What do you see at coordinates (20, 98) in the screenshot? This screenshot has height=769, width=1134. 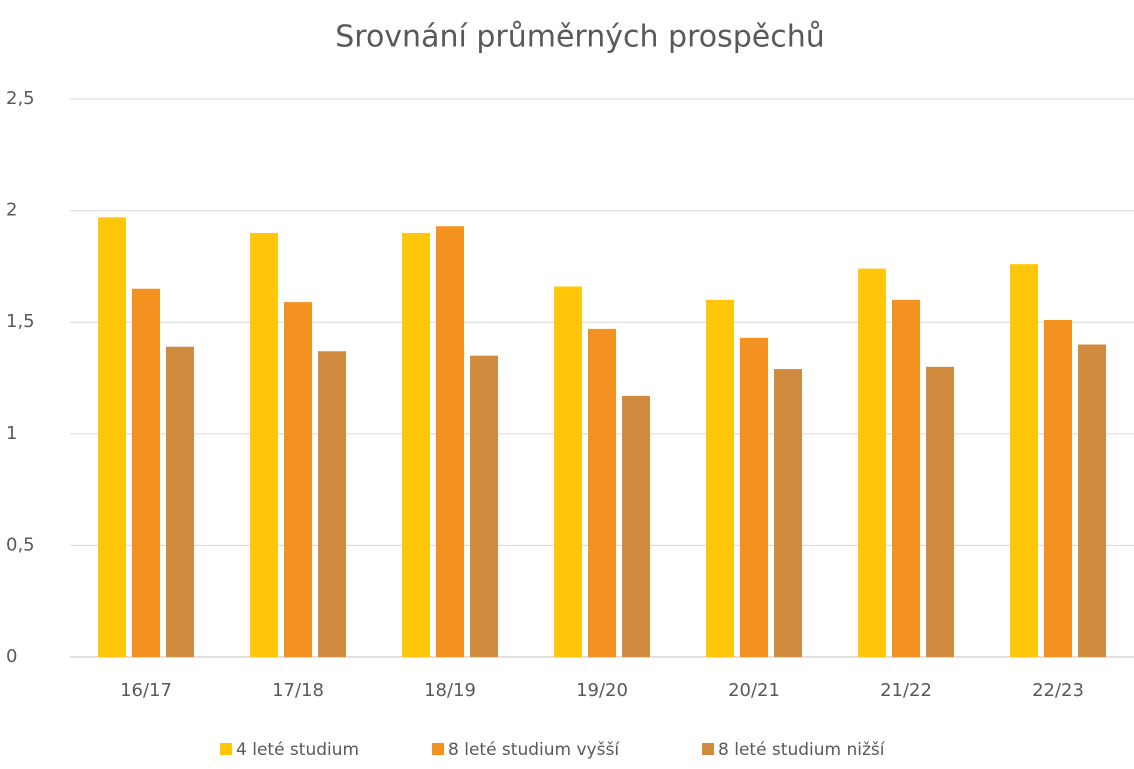 I see `y-tick-label: 2,5` at bounding box center [20, 98].